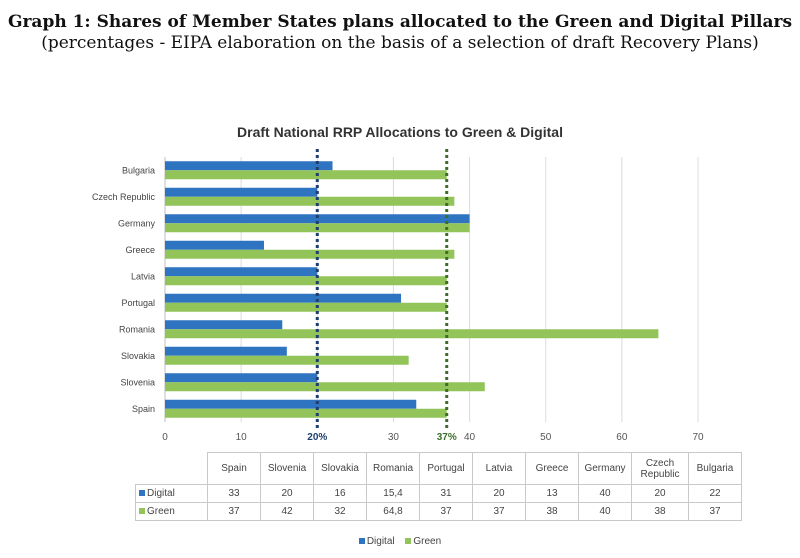  What do you see at coordinates (433, 437) in the screenshot?
I see `x-axis-labels: 0 10 20% 30 37% 40 50 60 70` at bounding box center [433, 437].